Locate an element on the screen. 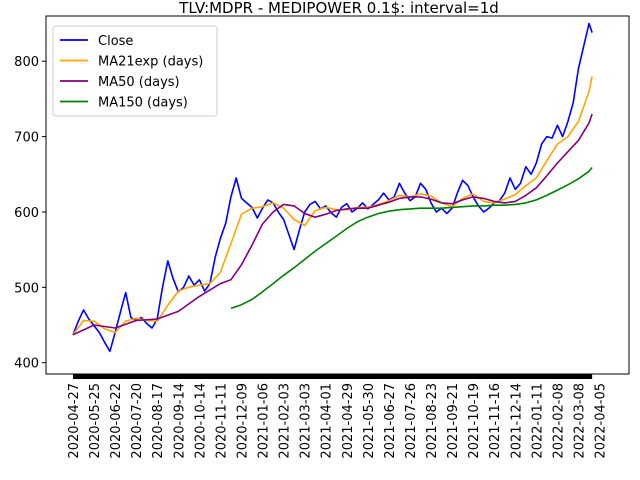  y-tick-label: 600 is located at coordinates (26, 213).